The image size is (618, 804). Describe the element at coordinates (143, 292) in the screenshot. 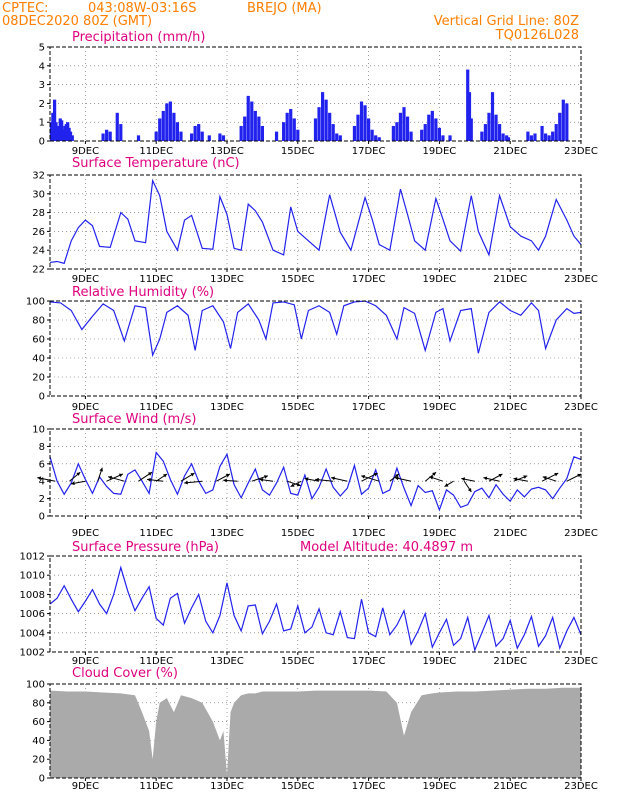

I see `panel-title: Relative Humidity (%)` at that location.